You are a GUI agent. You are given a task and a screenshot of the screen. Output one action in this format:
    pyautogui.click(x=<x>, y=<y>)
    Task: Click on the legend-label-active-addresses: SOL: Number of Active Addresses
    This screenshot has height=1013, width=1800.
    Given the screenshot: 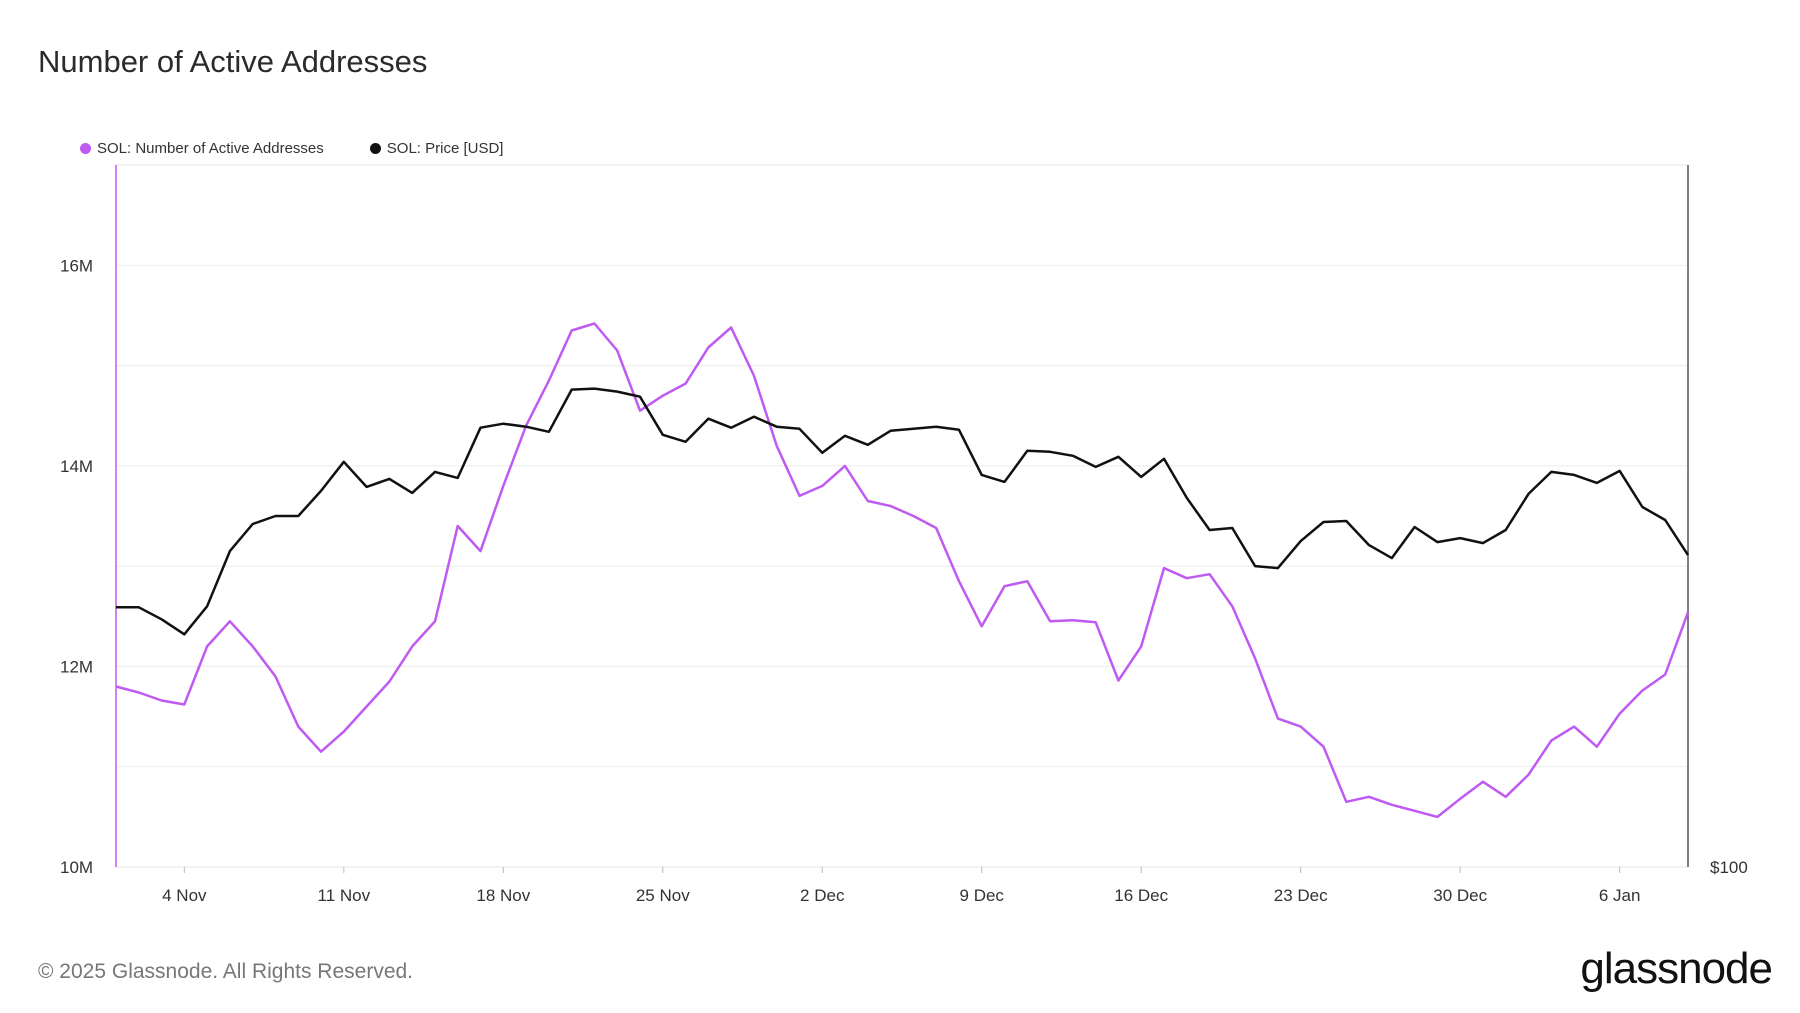 What is the action you would take?
    pyautogui.click(x=210, y=148)
    